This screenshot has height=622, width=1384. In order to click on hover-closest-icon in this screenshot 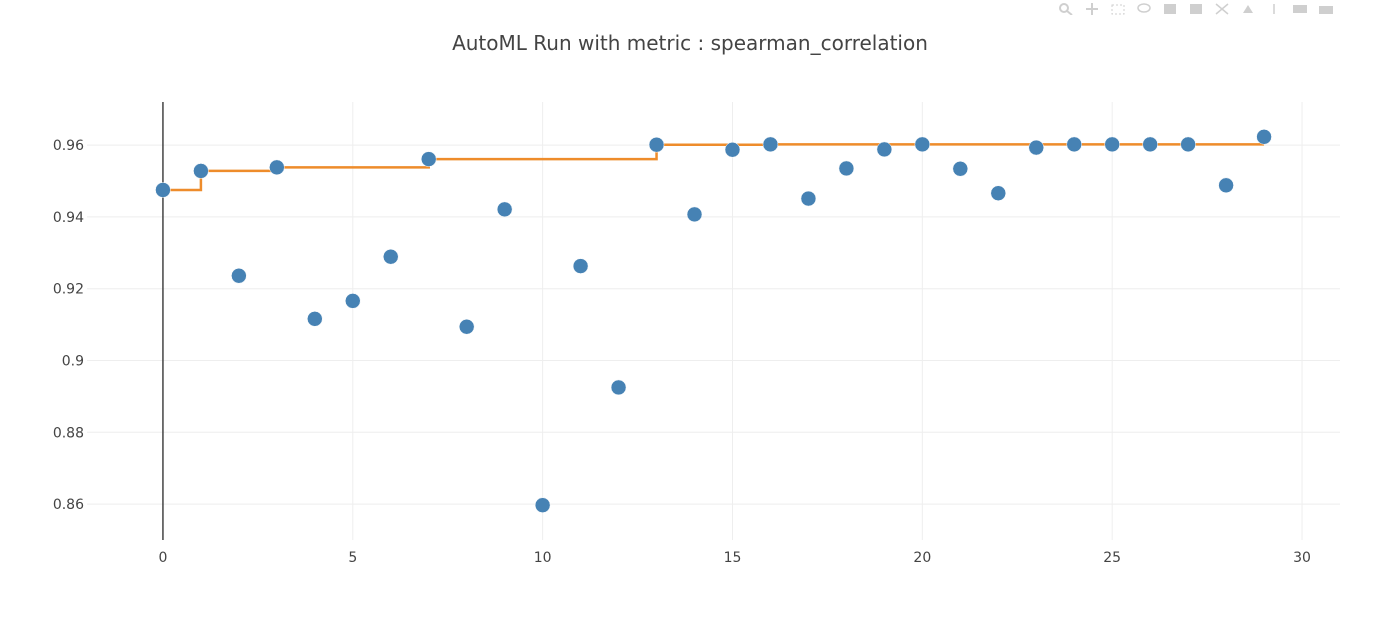, I will do `click(1300, 6)`.